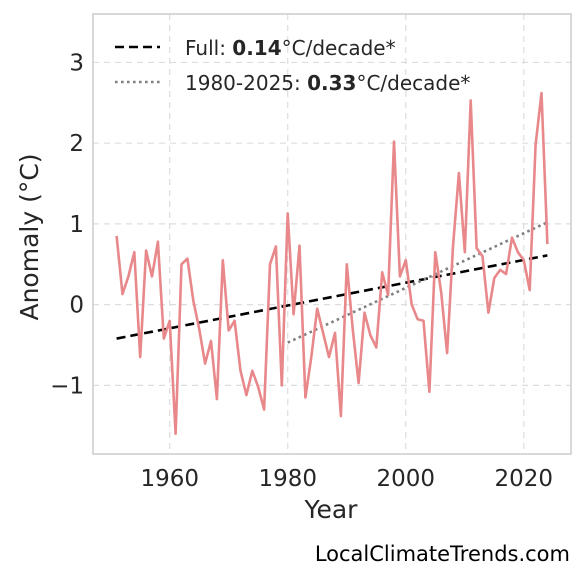 Image resolution: width=585 pixels, height=580 pixels. Describe the element at coordinates (346, 479) in the screenshot. I see `x-tick-labels: 1960 1980 2000 2020` at that location.